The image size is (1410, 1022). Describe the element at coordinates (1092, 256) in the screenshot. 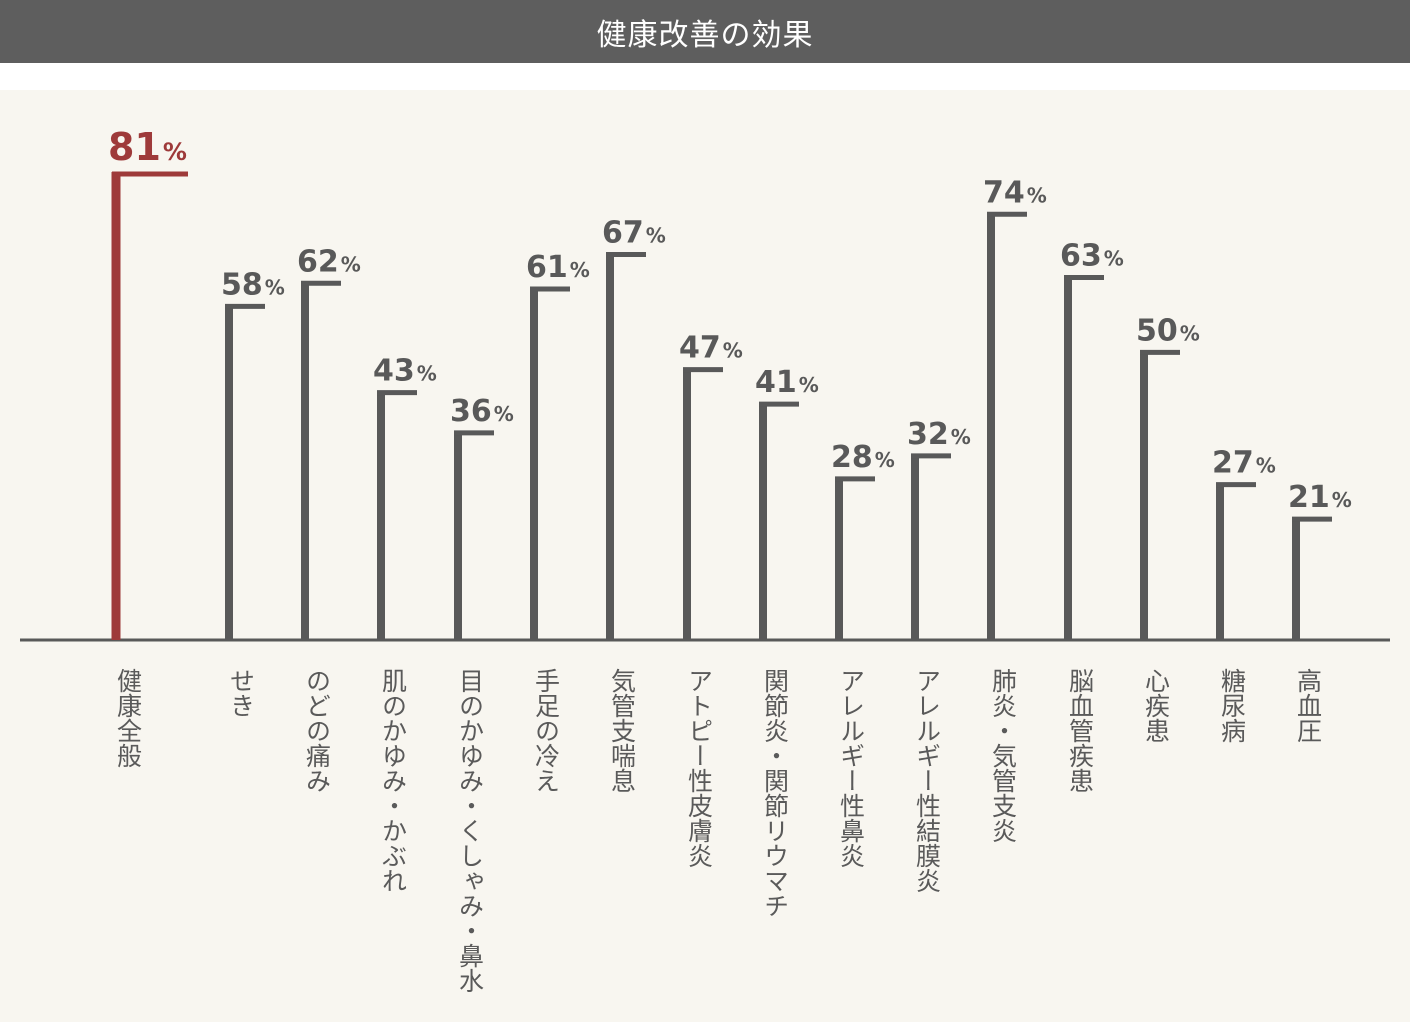

I see `data-label: 63%` at that location.